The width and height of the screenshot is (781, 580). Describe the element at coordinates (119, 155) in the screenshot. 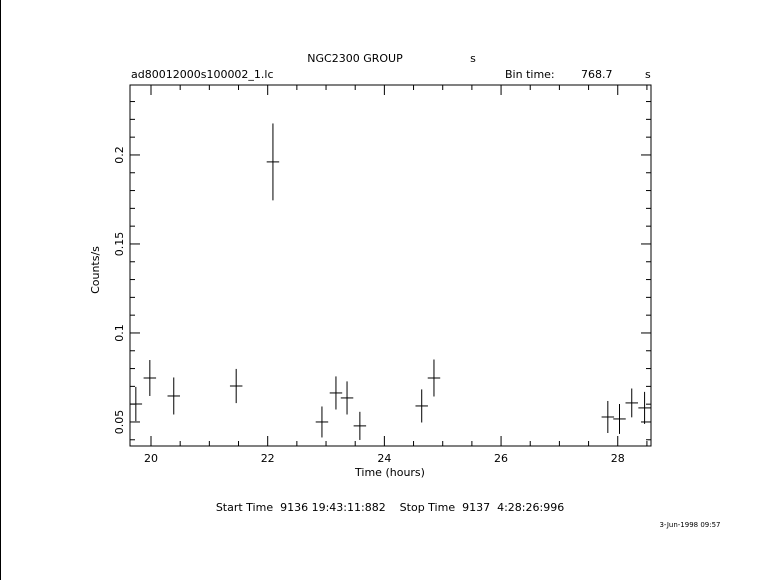

I see `y-tick-label: 0.2` at that location.